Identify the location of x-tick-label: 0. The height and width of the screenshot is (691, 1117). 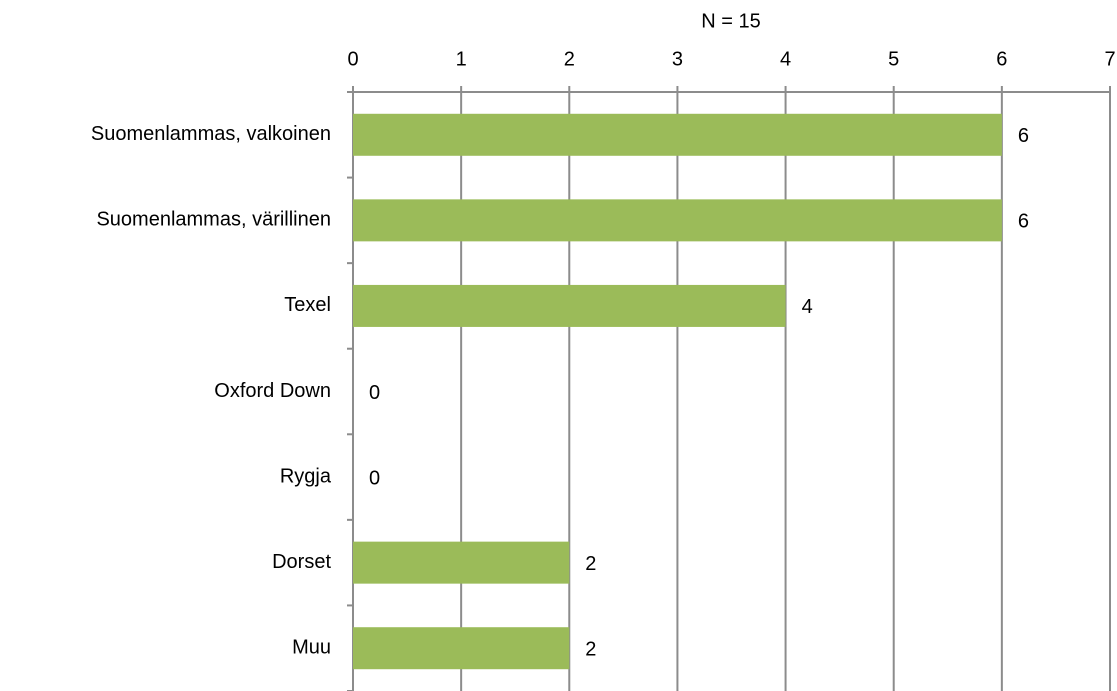
(352, 59).